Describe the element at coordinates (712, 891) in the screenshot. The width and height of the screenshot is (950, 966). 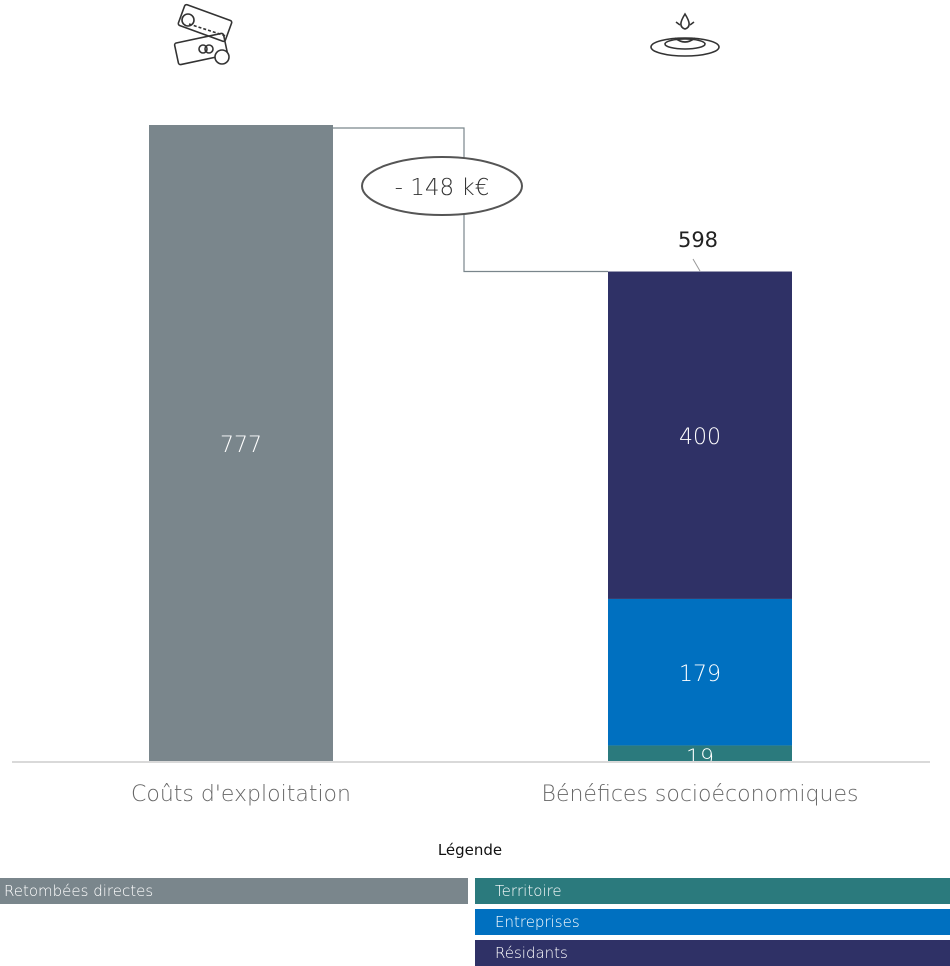
I see `legend-item-territoire: Territoire` at that location.